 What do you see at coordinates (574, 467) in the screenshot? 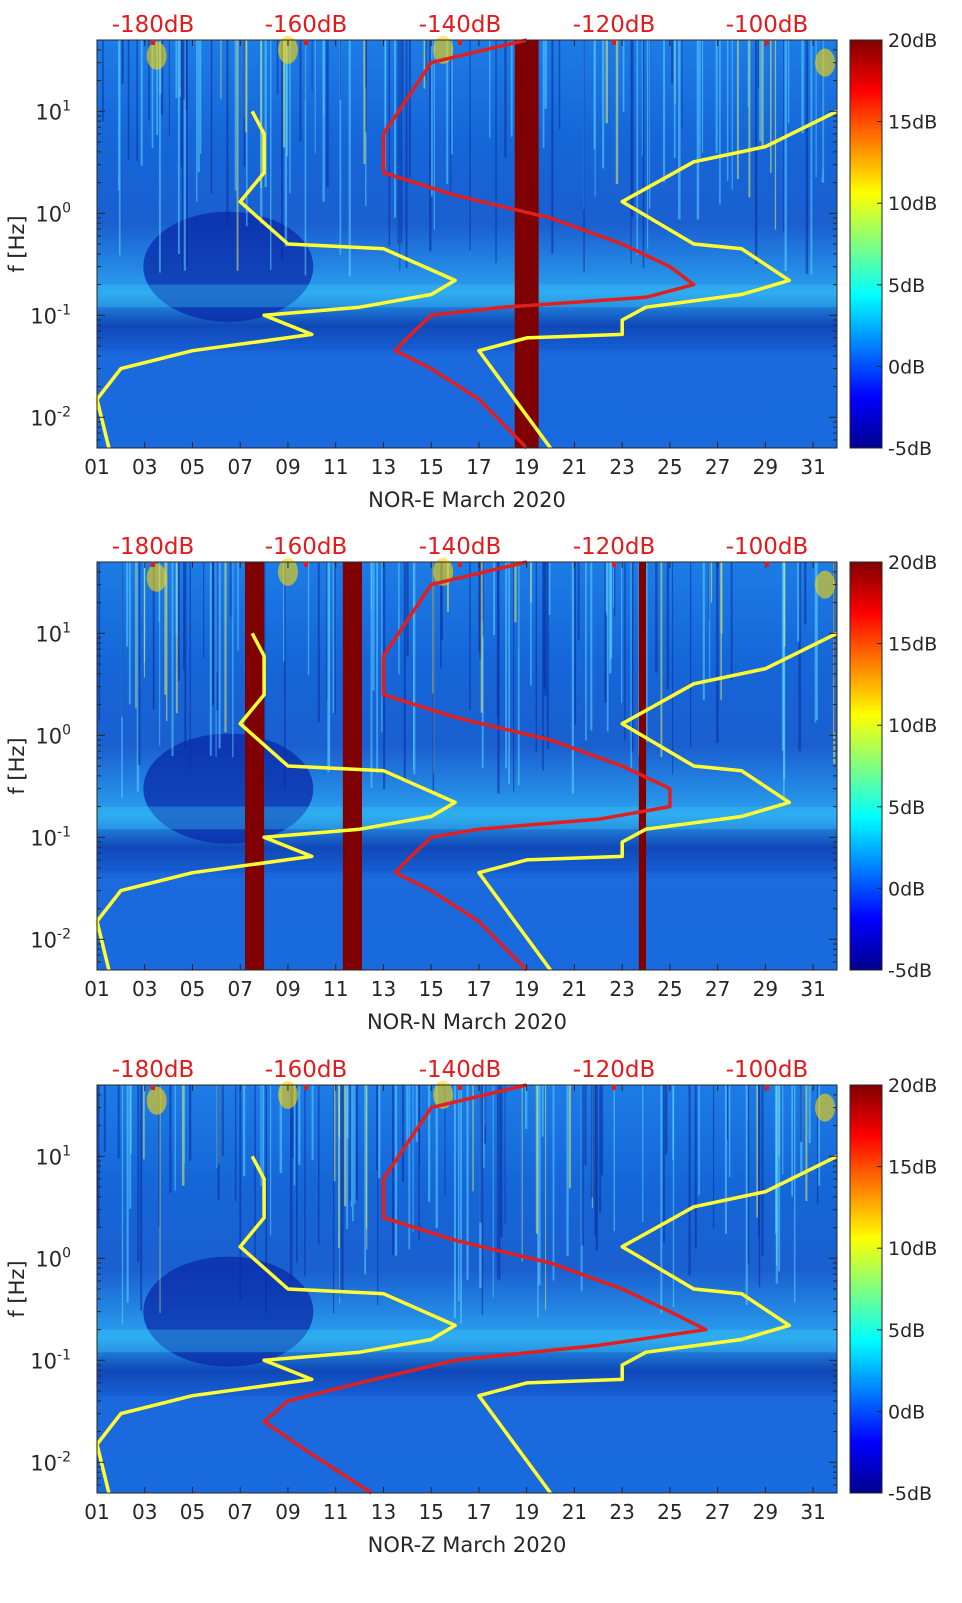
I see `x-tick-label: 21` at bounding box center [574, 467].